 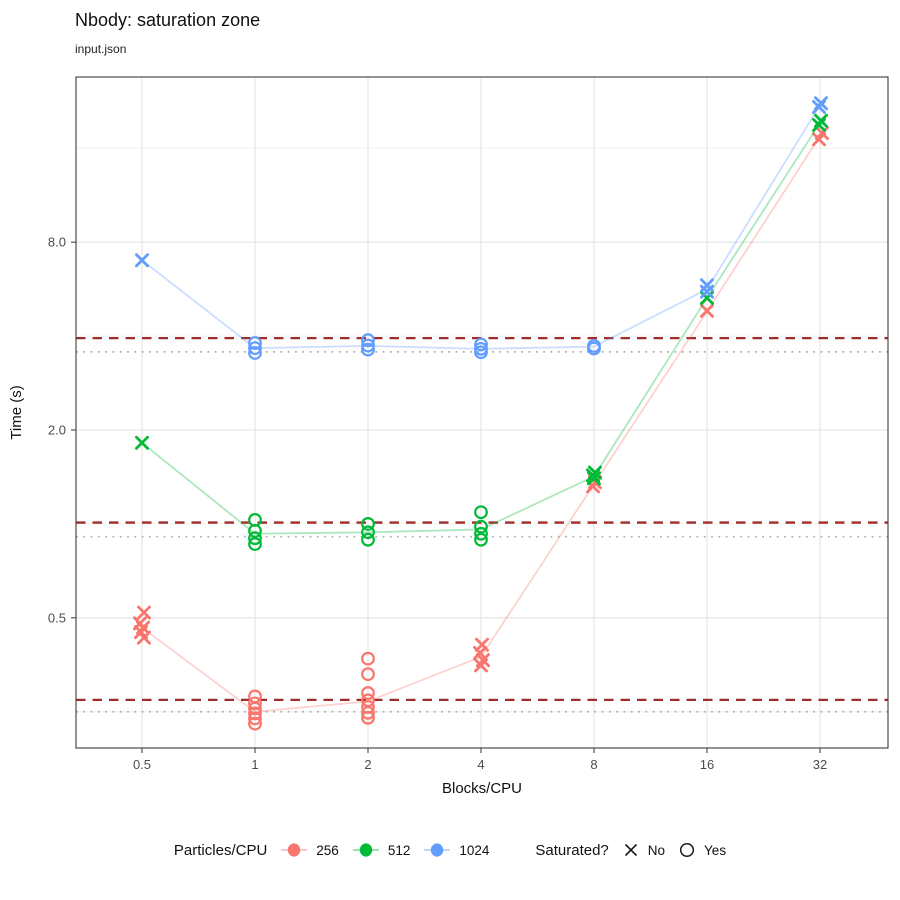 What do you see at coordinates (820, 764) in the screenshot?
I see `x-tick-label: 32` at bounding box center [820, 764].